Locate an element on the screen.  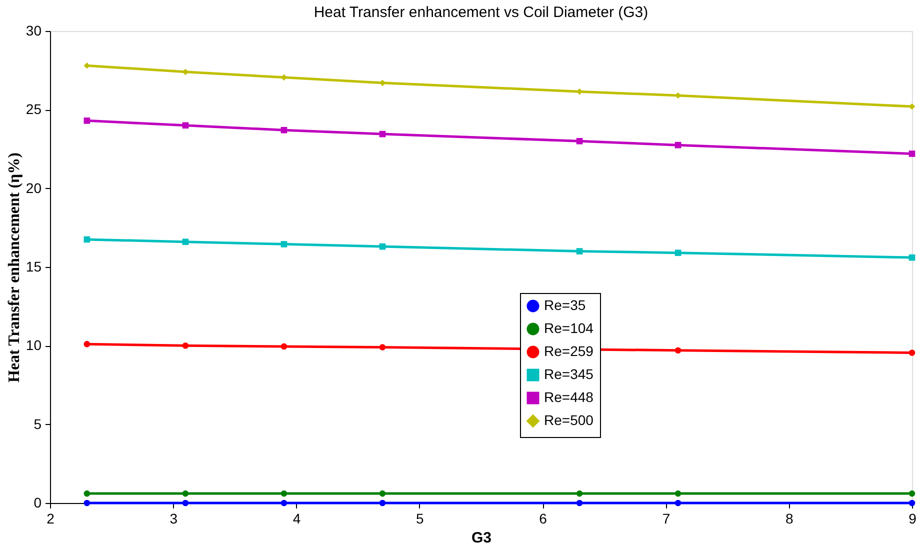
legend-label: Re=104 is located at coordinates (569, 328).